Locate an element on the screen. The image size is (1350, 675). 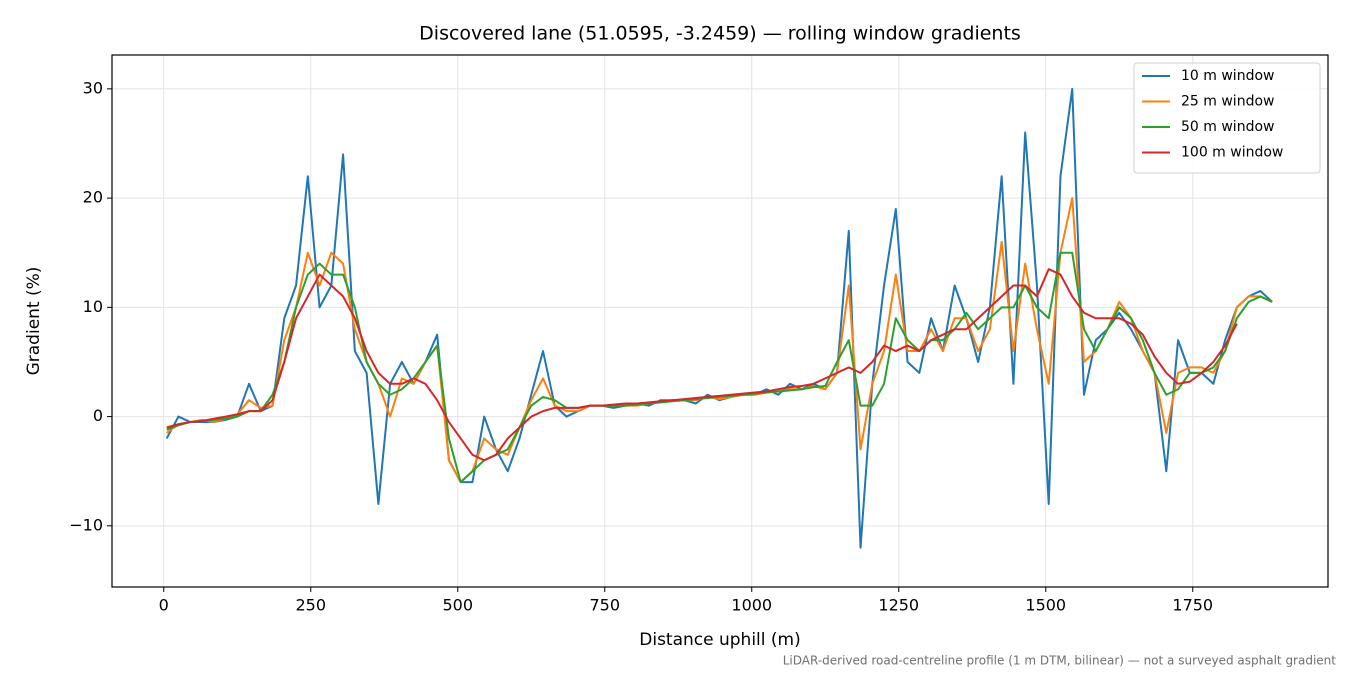
legend-label: 50 m window is located at coordinates (1227, 127).